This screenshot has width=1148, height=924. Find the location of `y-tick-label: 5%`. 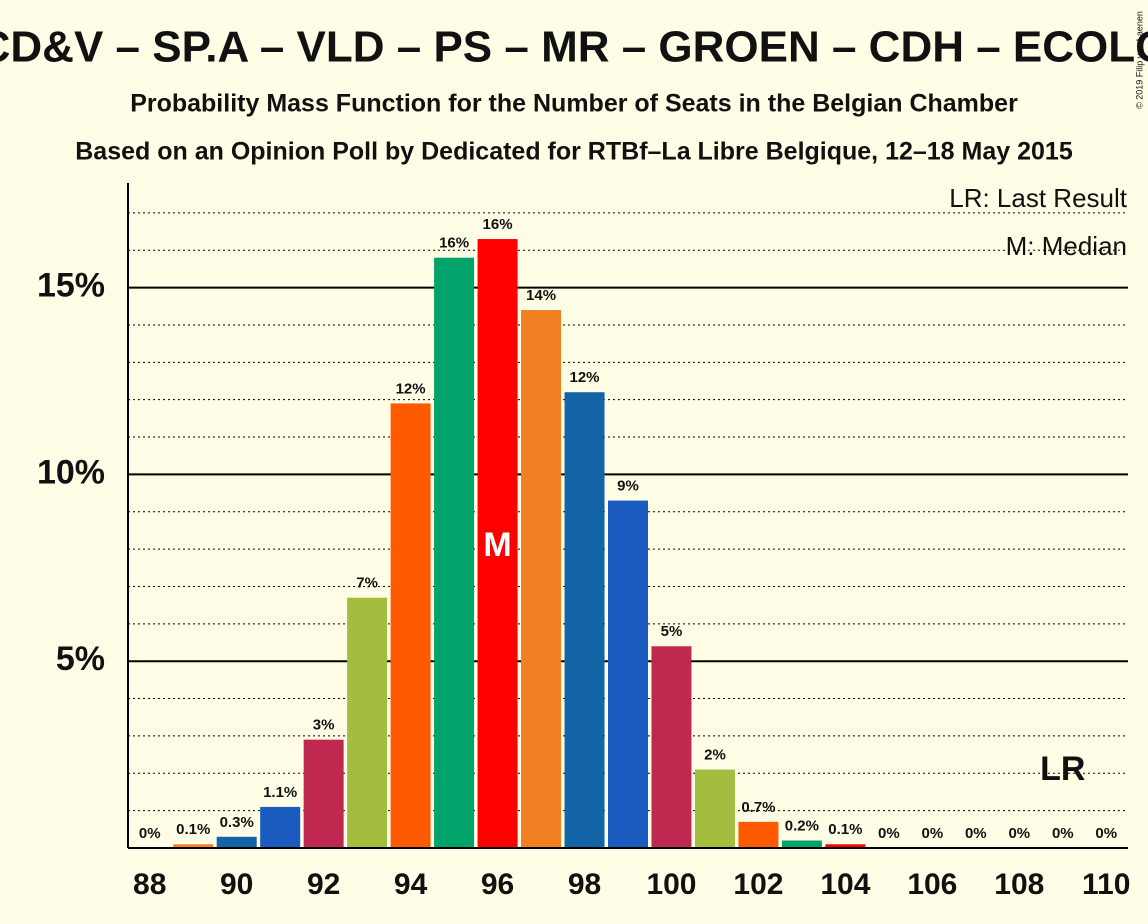

y-tick-label: 5% is located at coordinates (80, 659).